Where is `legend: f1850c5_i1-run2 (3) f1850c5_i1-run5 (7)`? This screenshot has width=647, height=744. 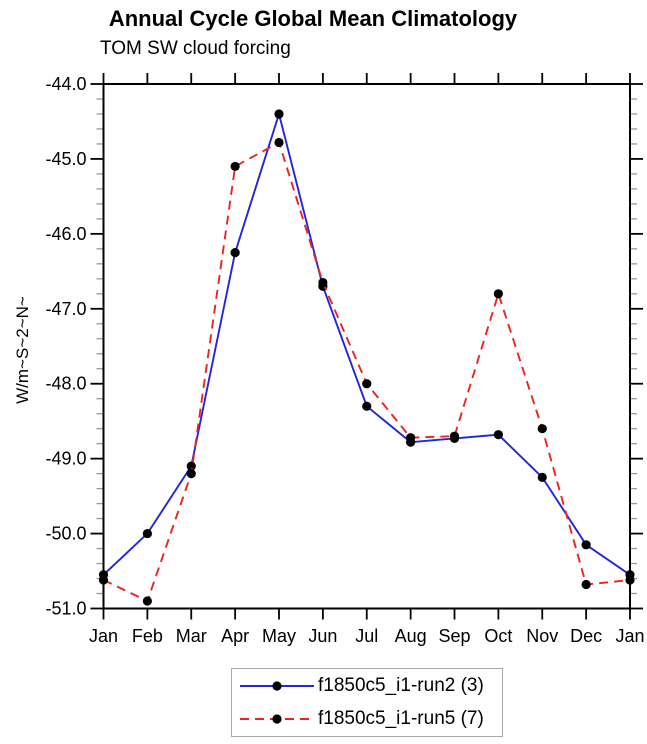
legend: f1850c5_i1-run2 (3) f1850c5_i1-run5 (7) is located at coordinates (367, 702).